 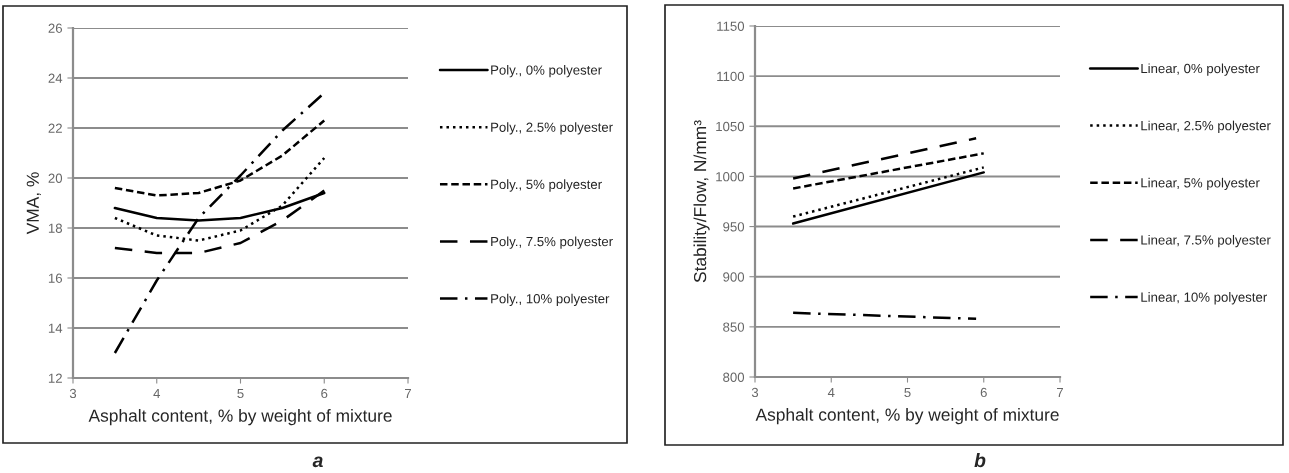 I want to click on y-tick-label: 20, so click(x=55, y=178).